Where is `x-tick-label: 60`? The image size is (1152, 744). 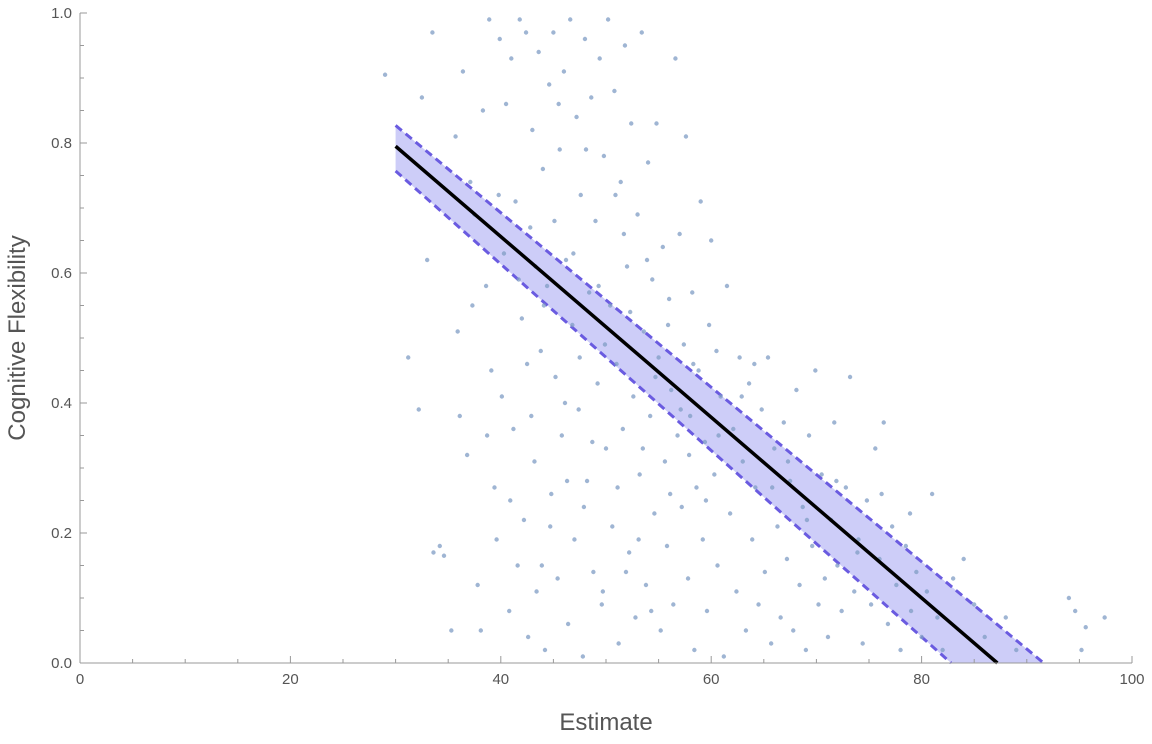
x-tick-label: 60 is located at coordinates (711, 679).